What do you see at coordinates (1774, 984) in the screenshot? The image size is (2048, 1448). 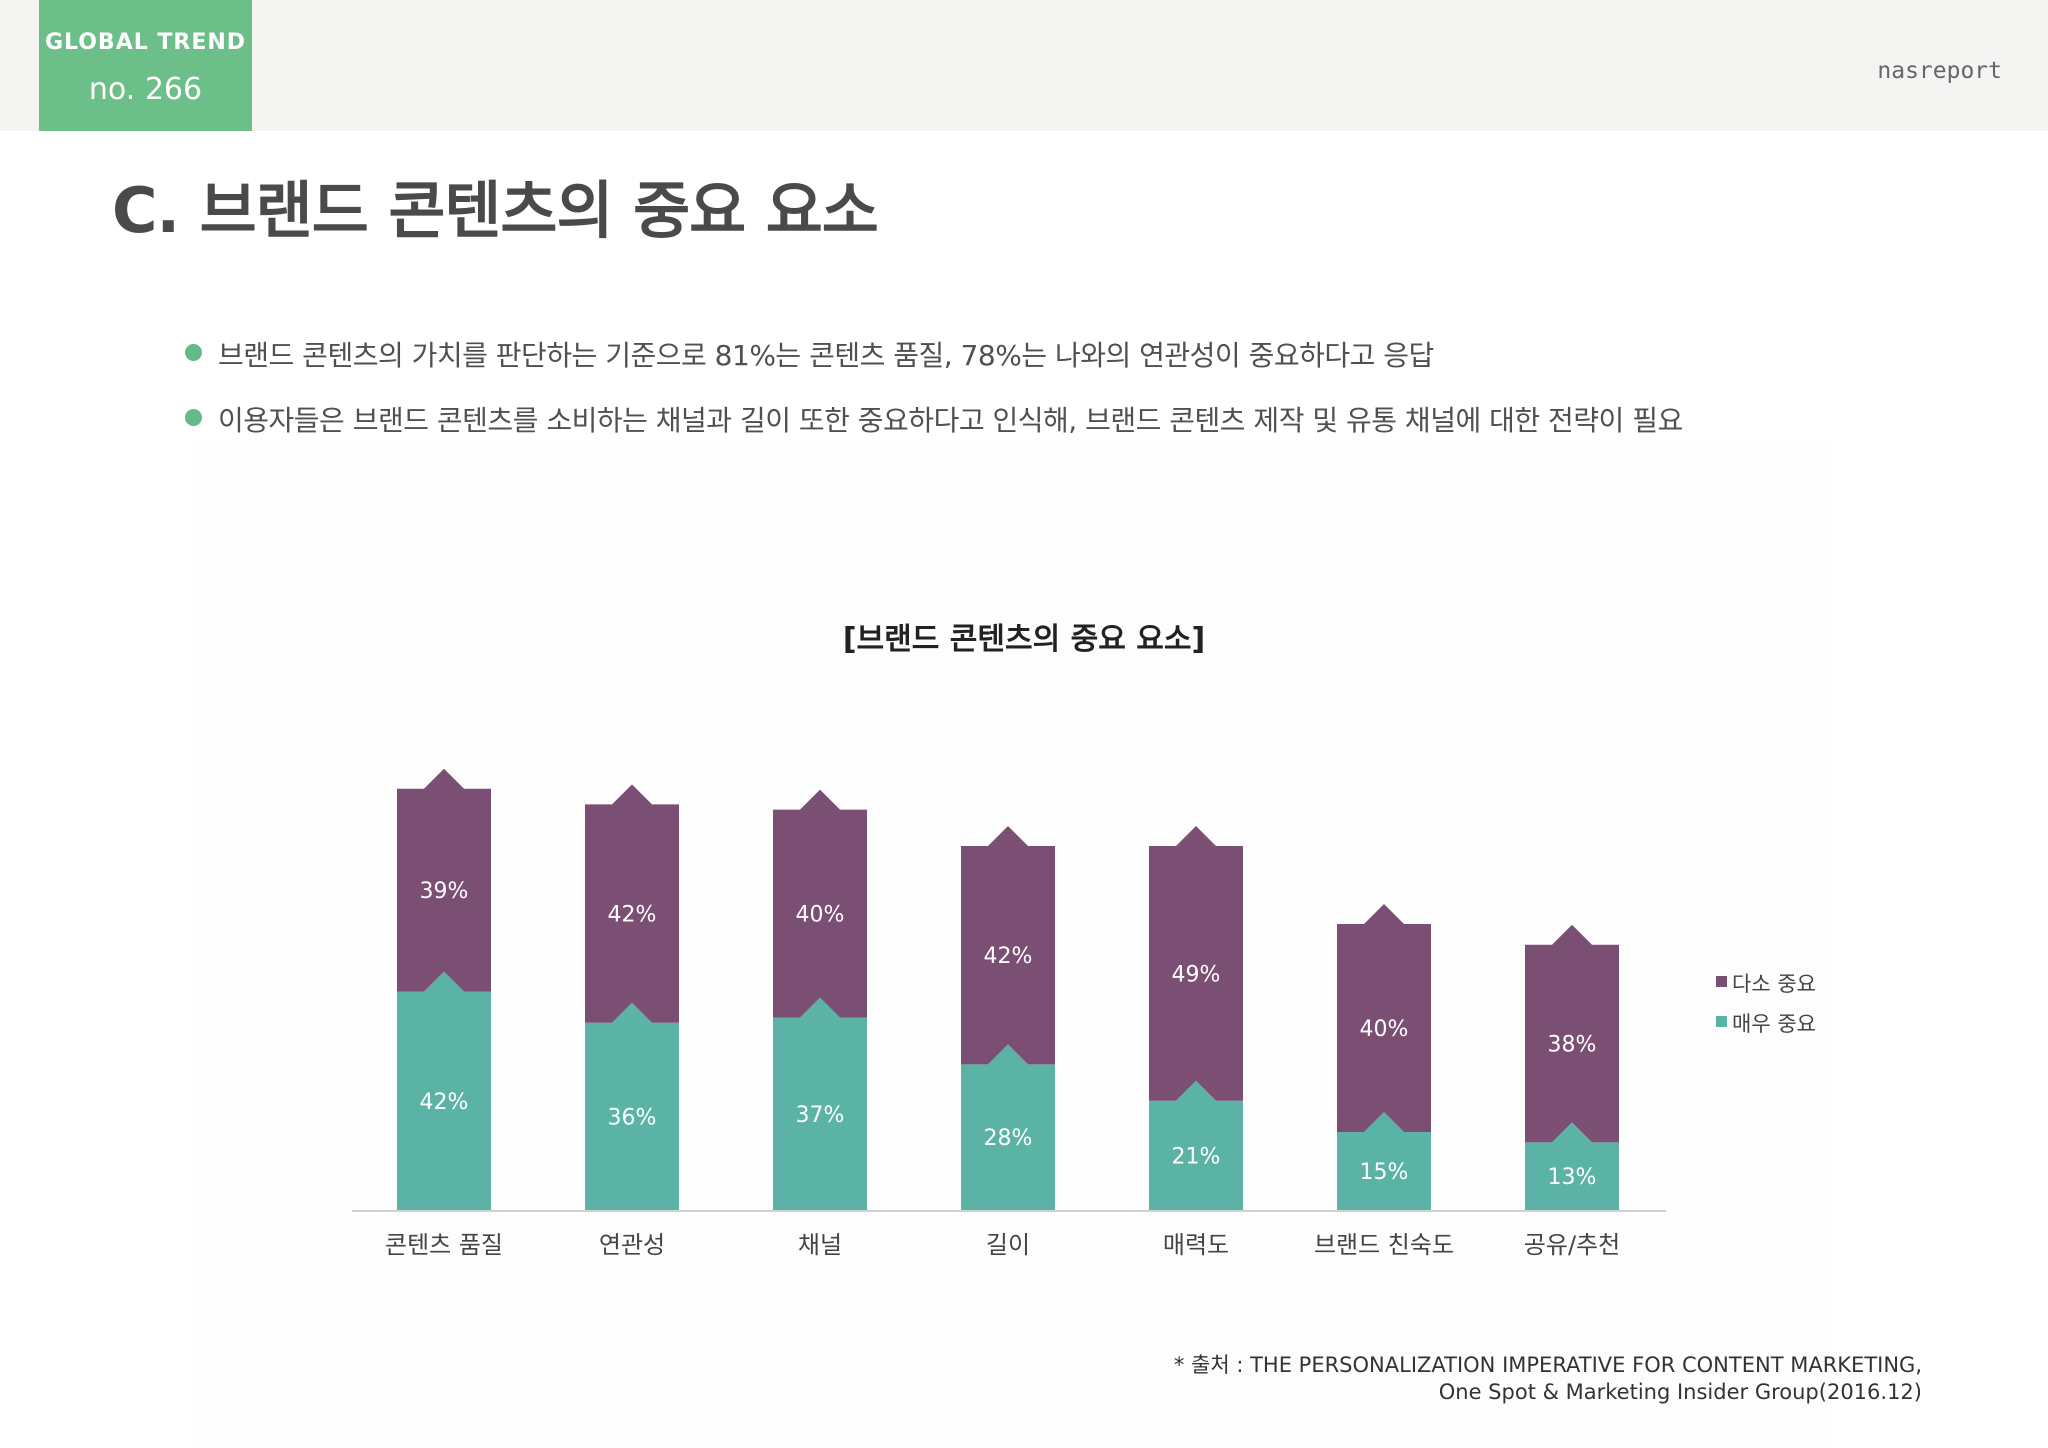 I see `legend-label: 다소 중요` at bounding box center [1774, 984].